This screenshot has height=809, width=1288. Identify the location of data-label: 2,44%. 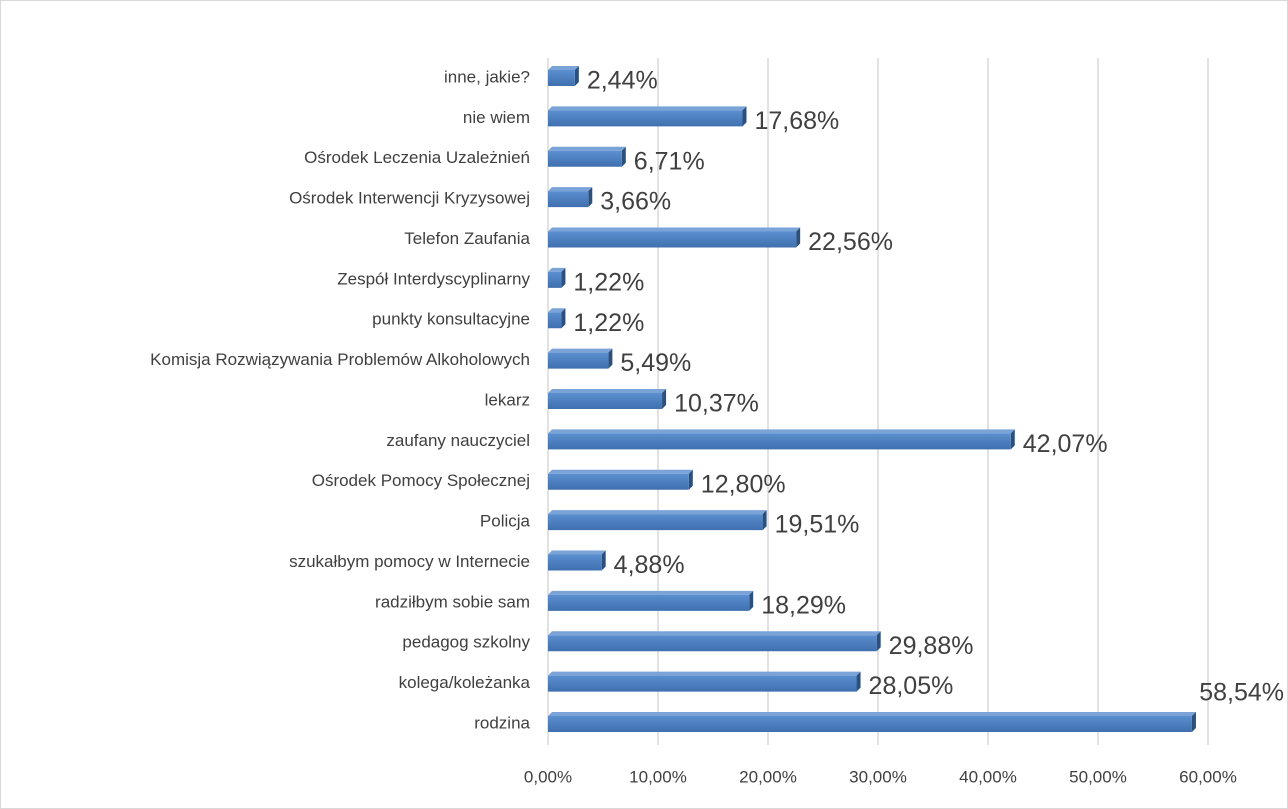
(622, 81).